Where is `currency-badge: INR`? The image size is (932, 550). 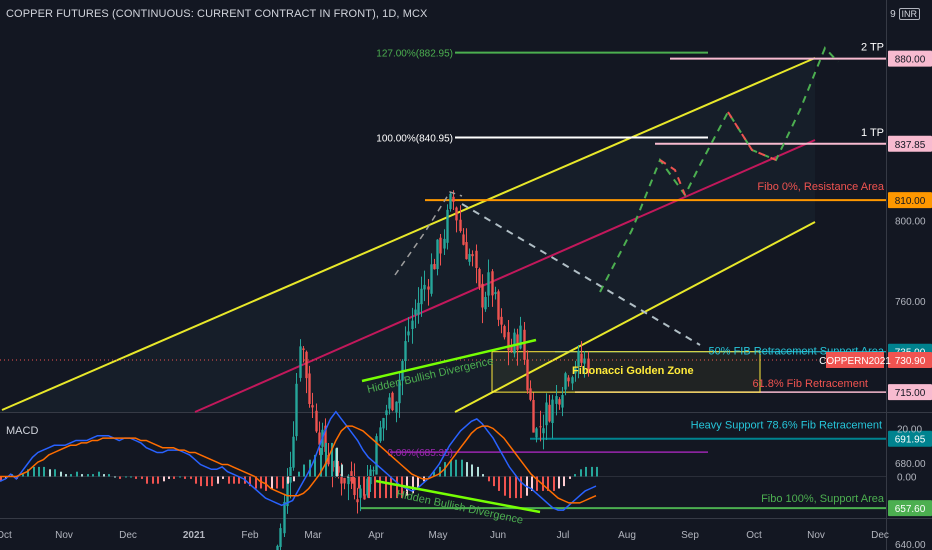
currency-badge: INR is located at coordinates (909, 14).